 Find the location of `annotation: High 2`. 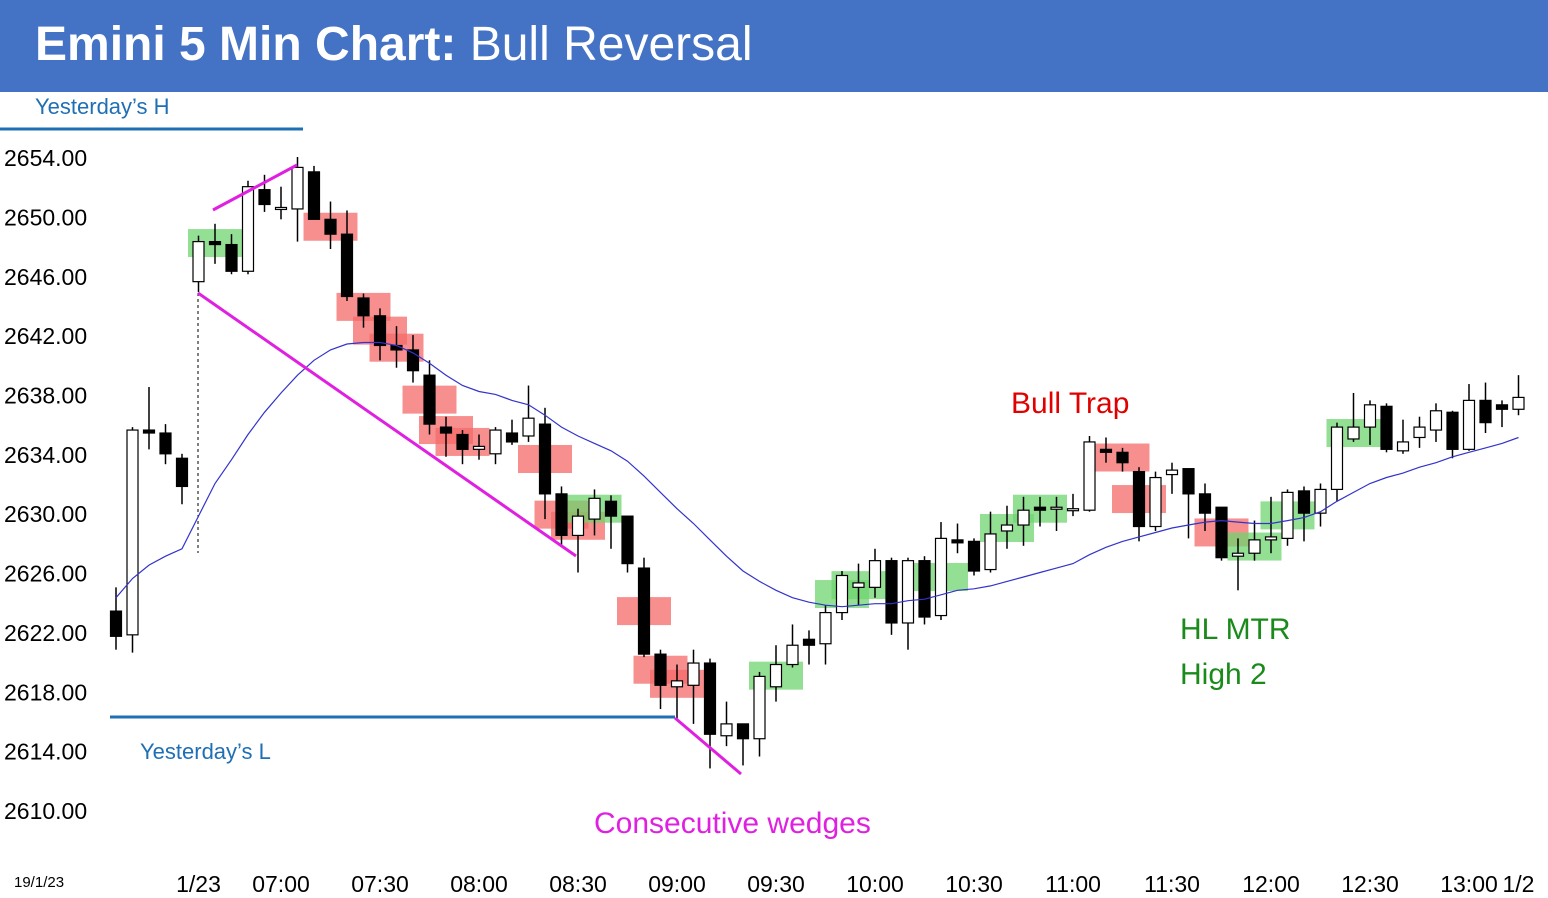

annotation: High 2 is located at coordinates (1223, 674).